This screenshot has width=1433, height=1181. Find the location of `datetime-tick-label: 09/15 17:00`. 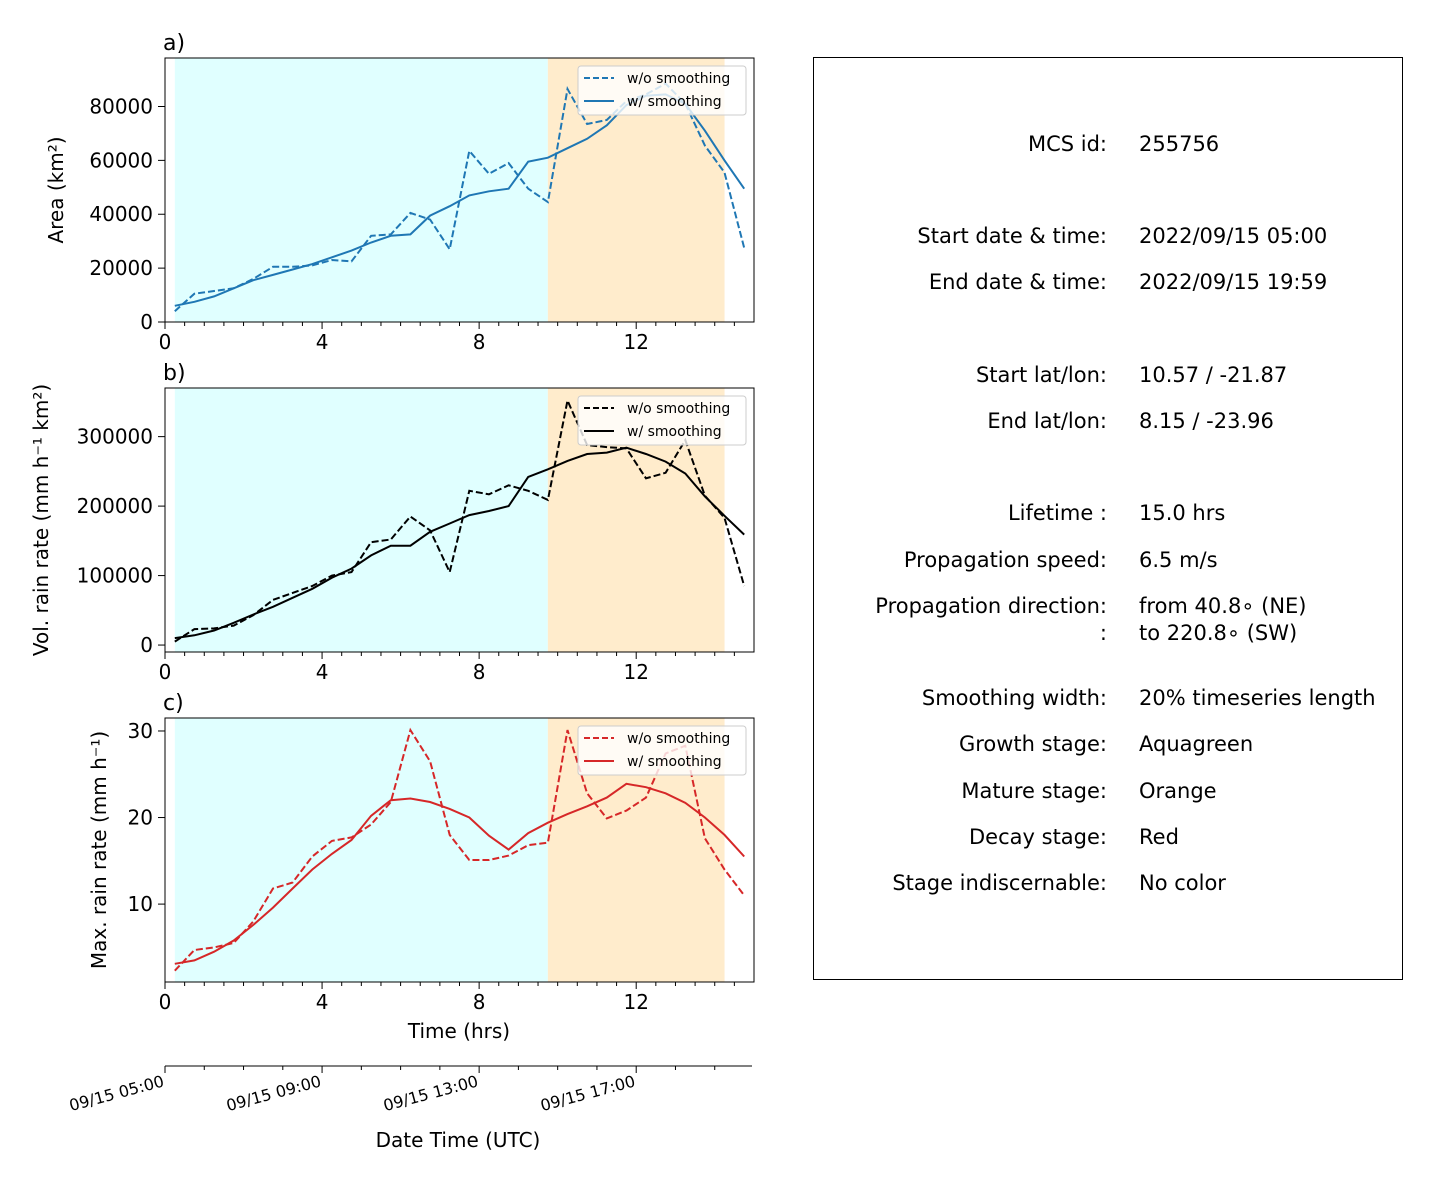

datetime-tick-label: 09/15 17:00 is located at coordinates (587, 1094).